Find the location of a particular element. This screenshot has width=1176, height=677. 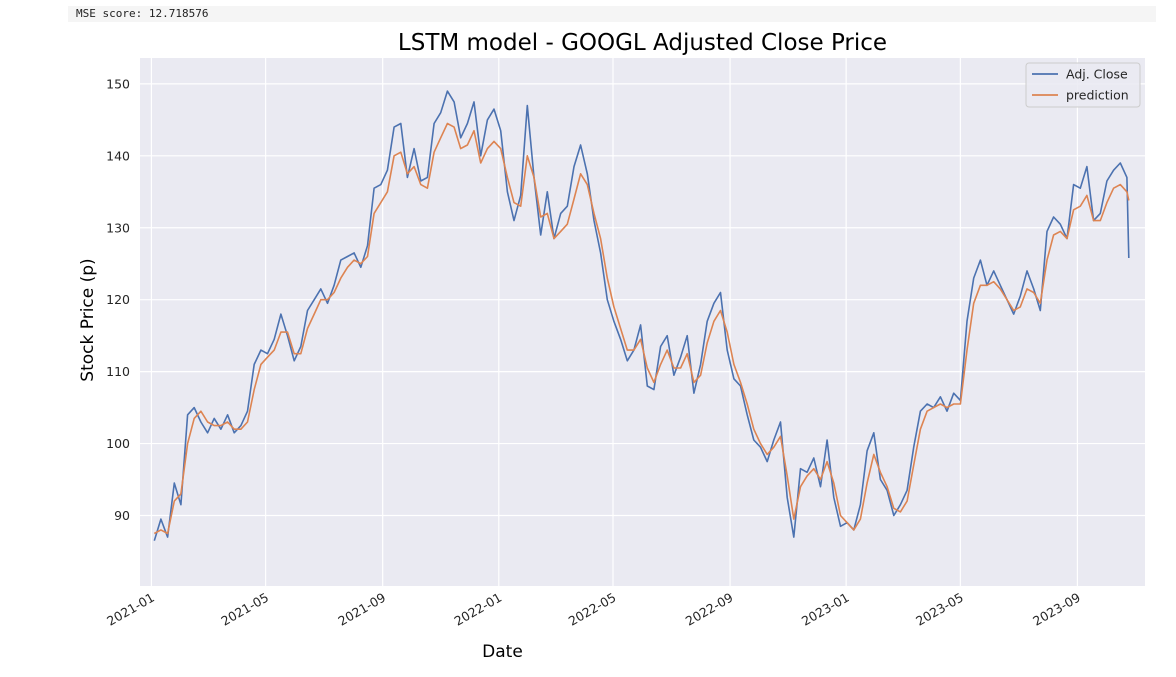

x-axis-label: Date is located at coordinates (502, 652).